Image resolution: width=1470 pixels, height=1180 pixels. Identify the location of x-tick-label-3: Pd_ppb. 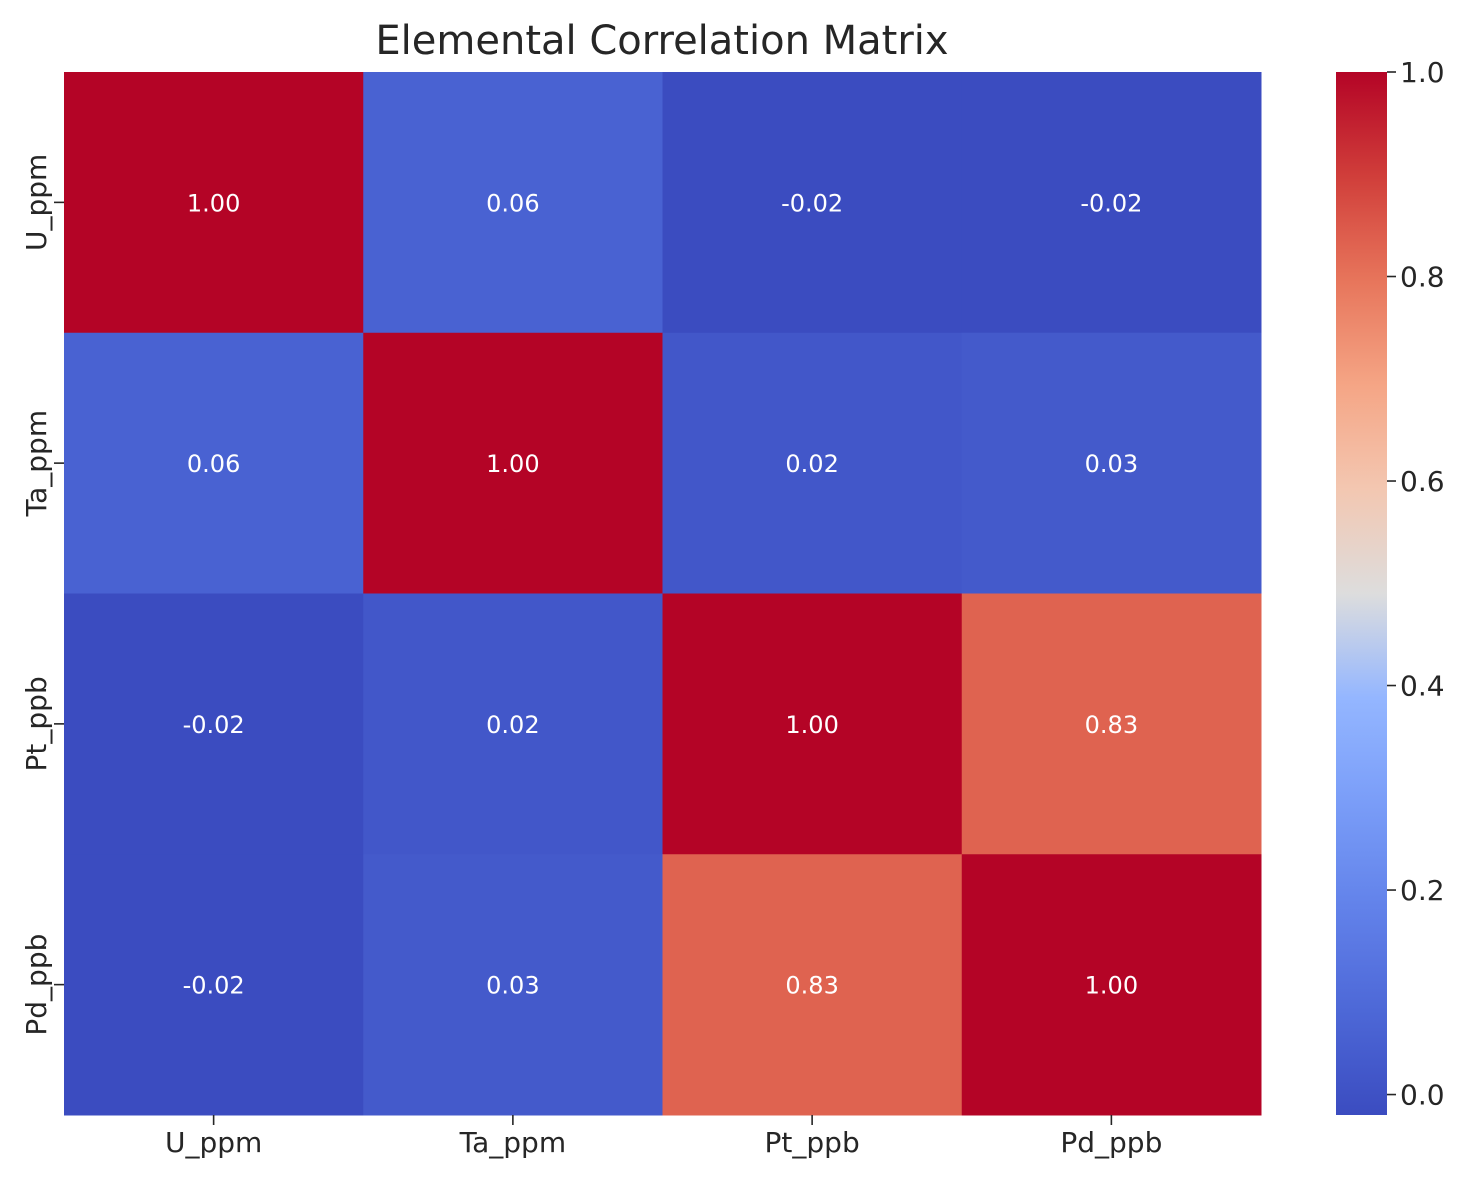
(1111, 1142).